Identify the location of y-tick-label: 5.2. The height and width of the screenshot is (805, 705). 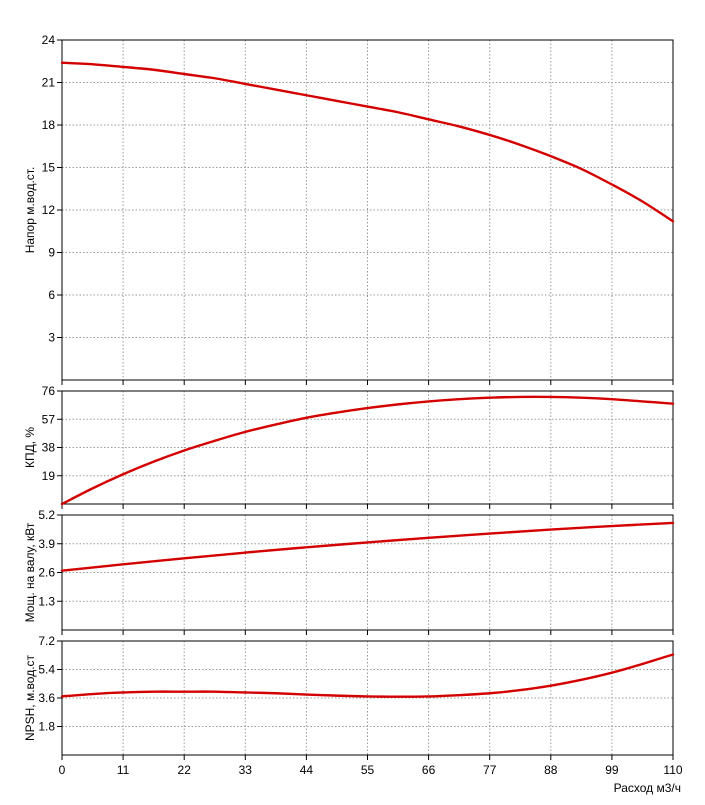
(46, 515).